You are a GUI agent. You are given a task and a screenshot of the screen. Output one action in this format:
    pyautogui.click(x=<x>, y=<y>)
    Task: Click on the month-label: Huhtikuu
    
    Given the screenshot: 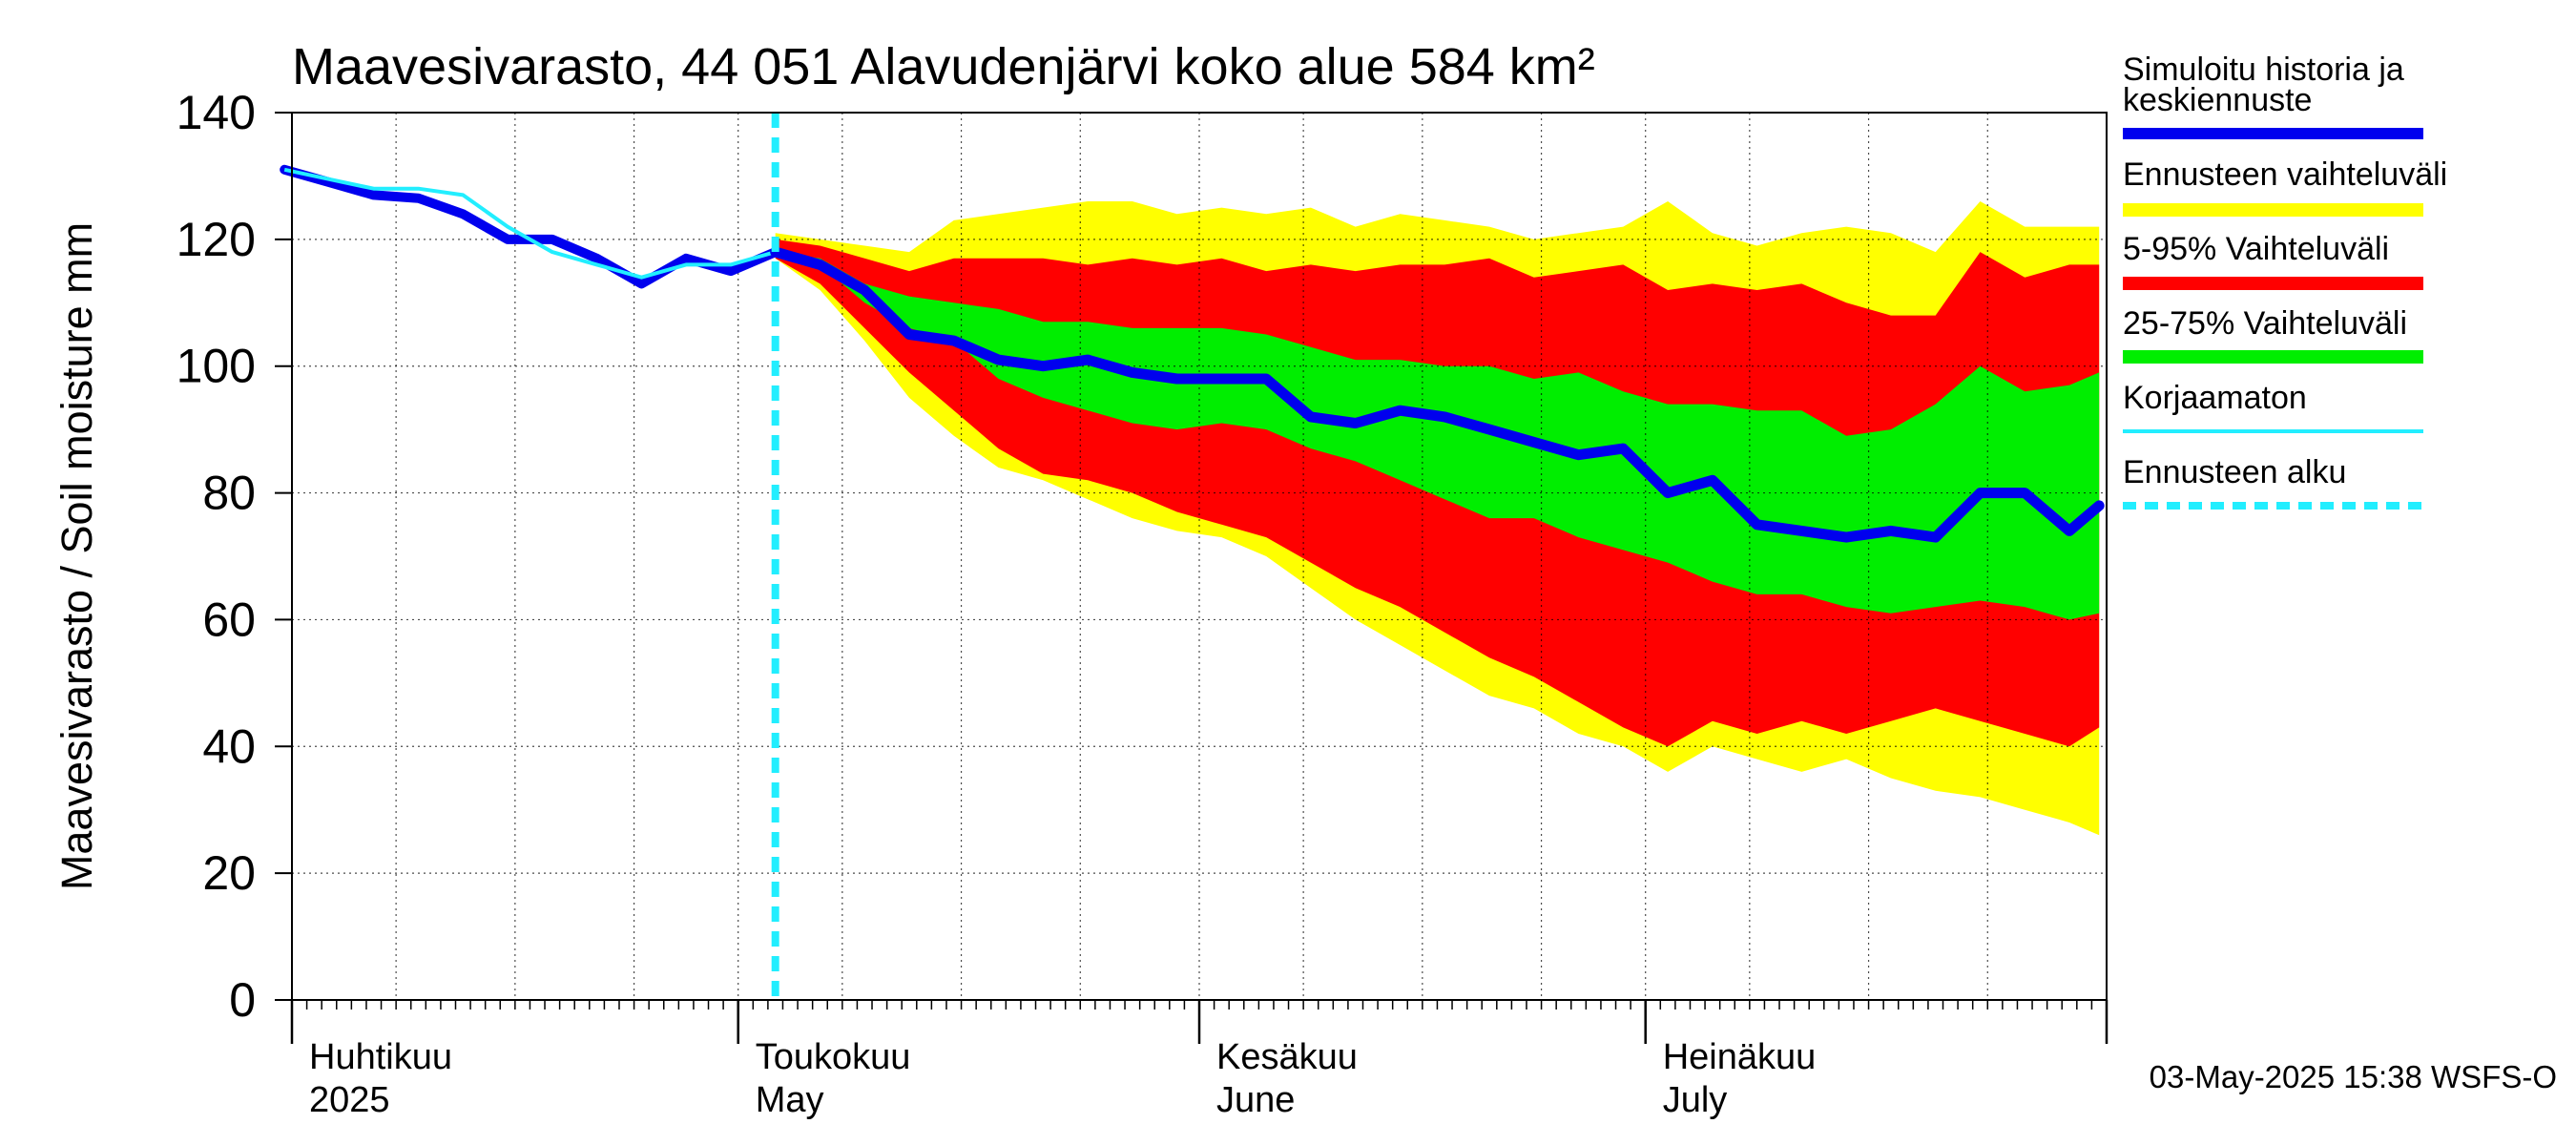 What is the action you would take?
    pyautogui.click(x=380, y=1057)
    